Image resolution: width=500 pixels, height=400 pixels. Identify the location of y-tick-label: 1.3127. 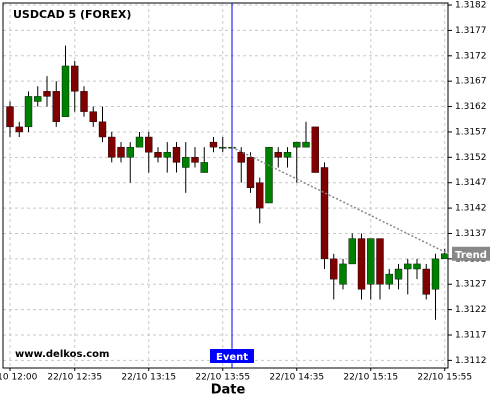
(471, 285).